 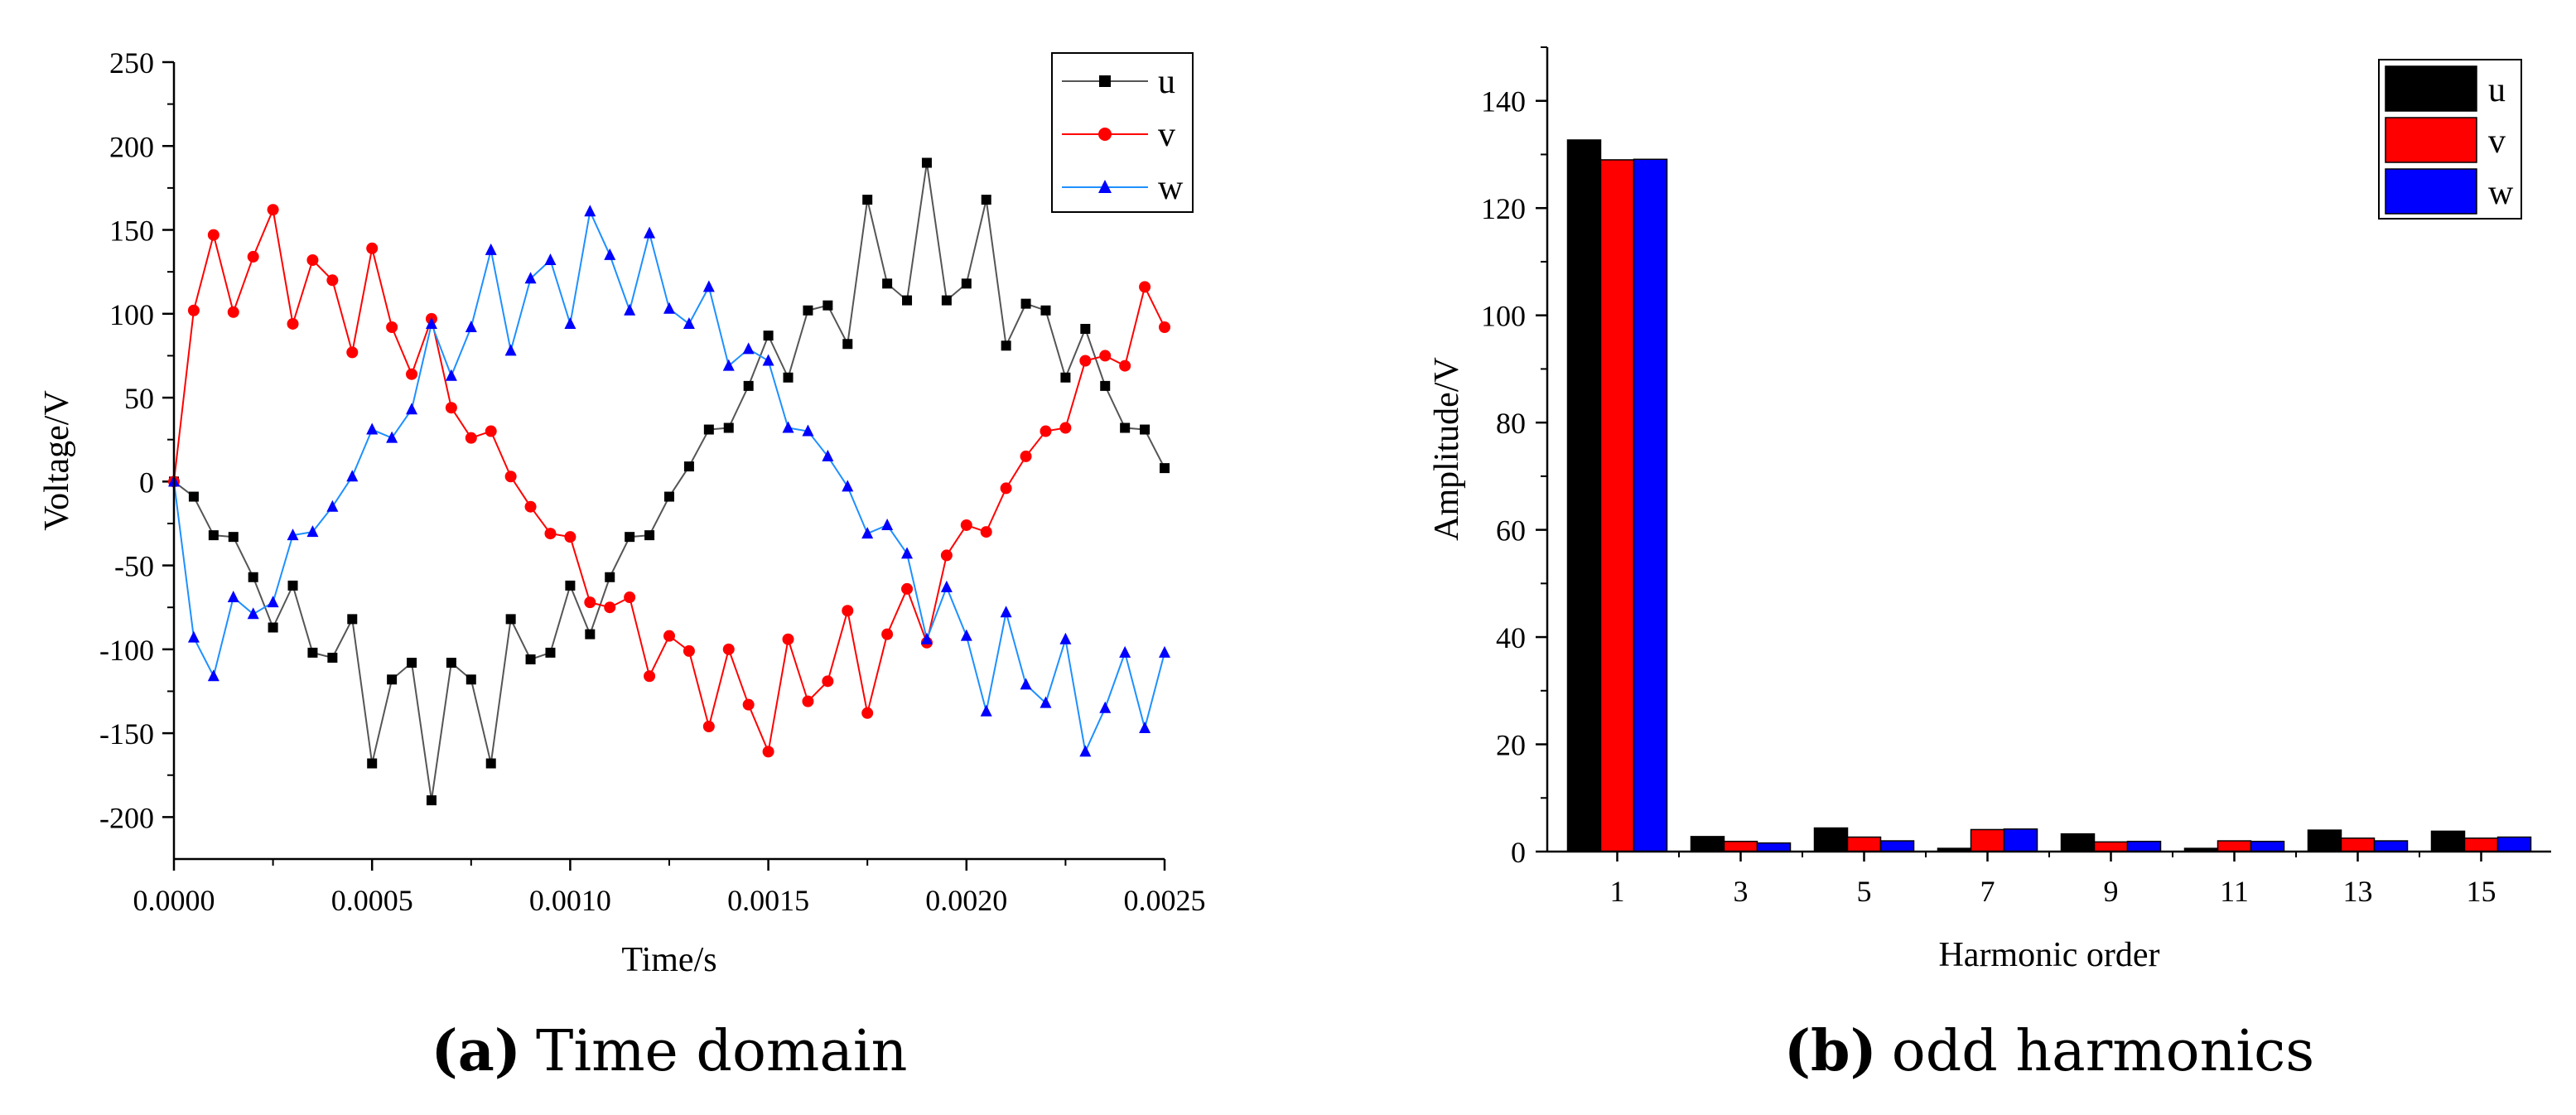 What do you see at coordinates (2497, 142) in the screenshot?
I see `legend-label-v: v` at bounding box center [2497, 142].